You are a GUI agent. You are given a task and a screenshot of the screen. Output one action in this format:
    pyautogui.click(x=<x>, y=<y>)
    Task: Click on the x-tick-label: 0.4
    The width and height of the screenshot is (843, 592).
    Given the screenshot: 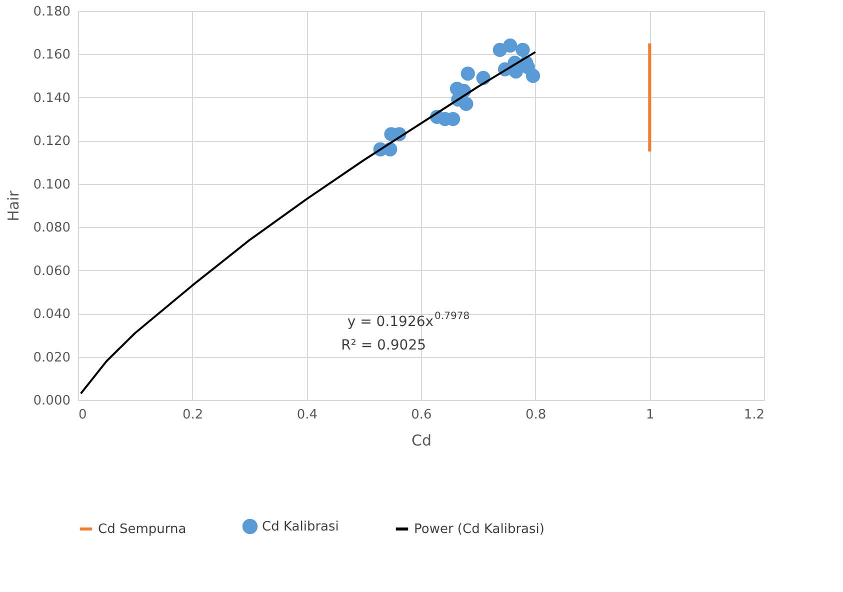 What is the action you would take?
    pyautogui.click(x=307, y=415)
    